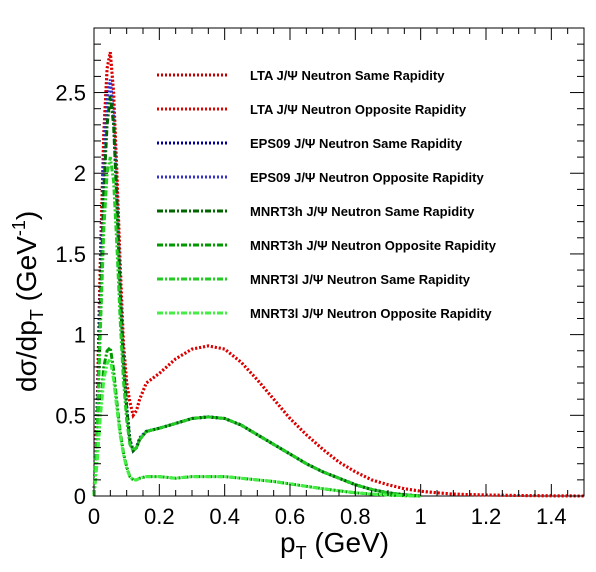 The image size is (596, 572). Describe the element at coordinates (80, 496) in the screenshot. I see `y-tick-label: 0` at that location.